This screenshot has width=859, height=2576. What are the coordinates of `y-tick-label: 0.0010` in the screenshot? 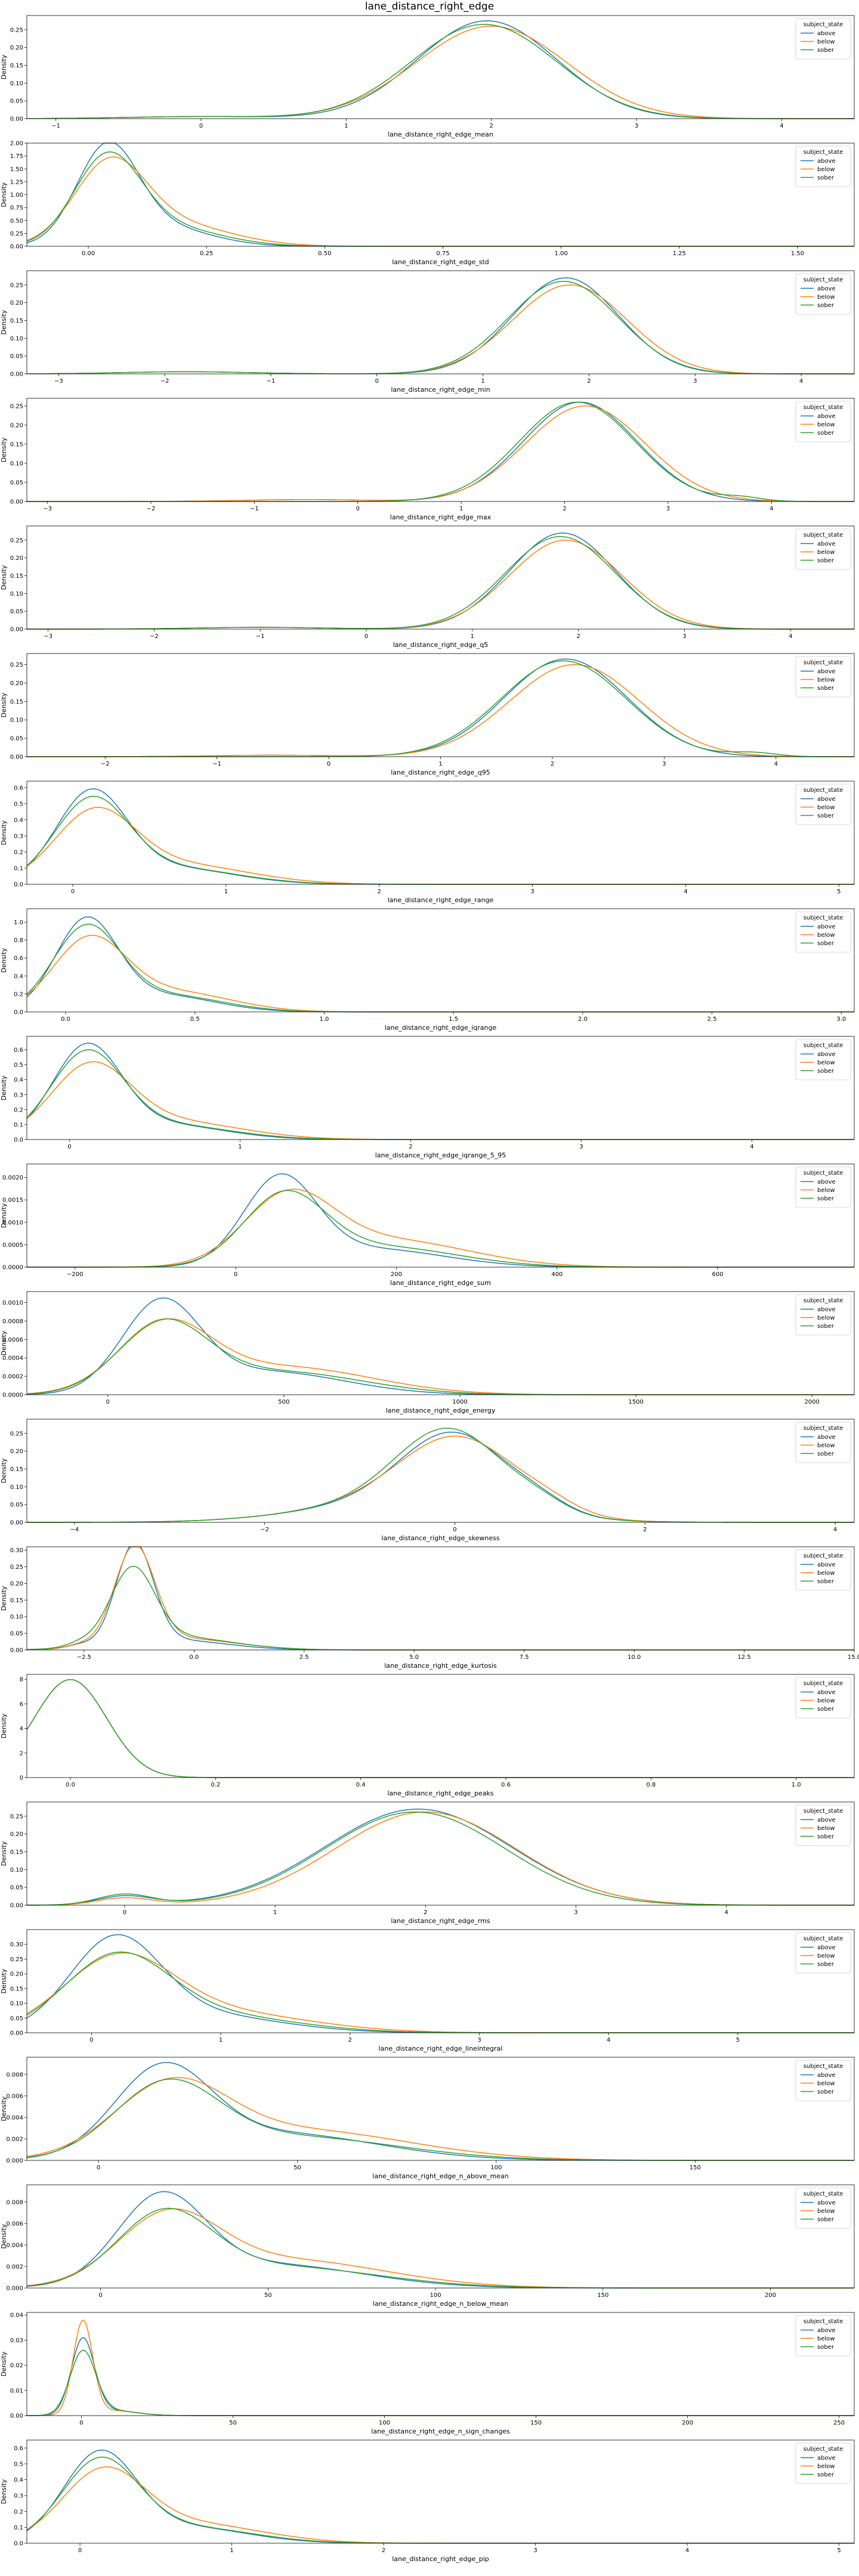 It's located at (12, 1223).